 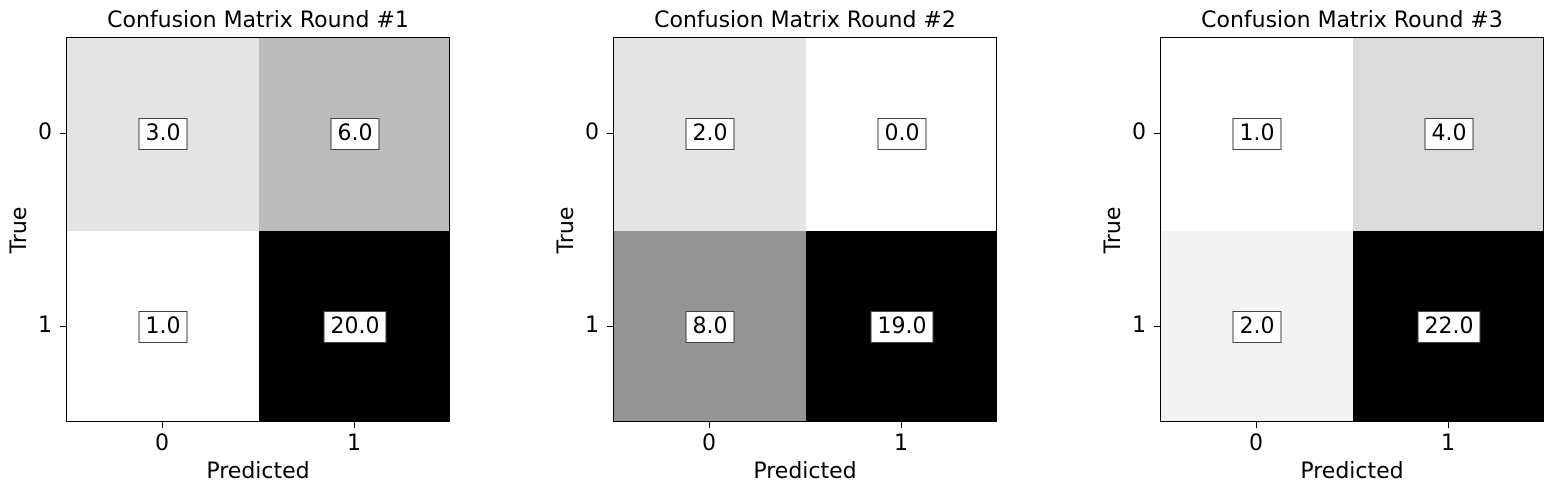 What do you see at coordinates (355, 326) in the screenshot?
I see `cell-value-label: 20.0` at bounding box center [355, 326].